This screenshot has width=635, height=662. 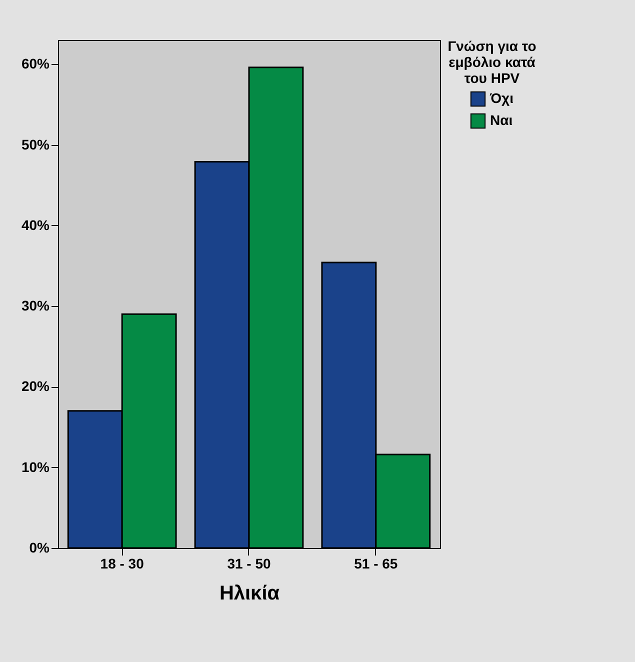 What do you see at coordinates (39, 548) in the screenshot?
I see `y-tick-label: 0%` at bounding box center [39, 548].